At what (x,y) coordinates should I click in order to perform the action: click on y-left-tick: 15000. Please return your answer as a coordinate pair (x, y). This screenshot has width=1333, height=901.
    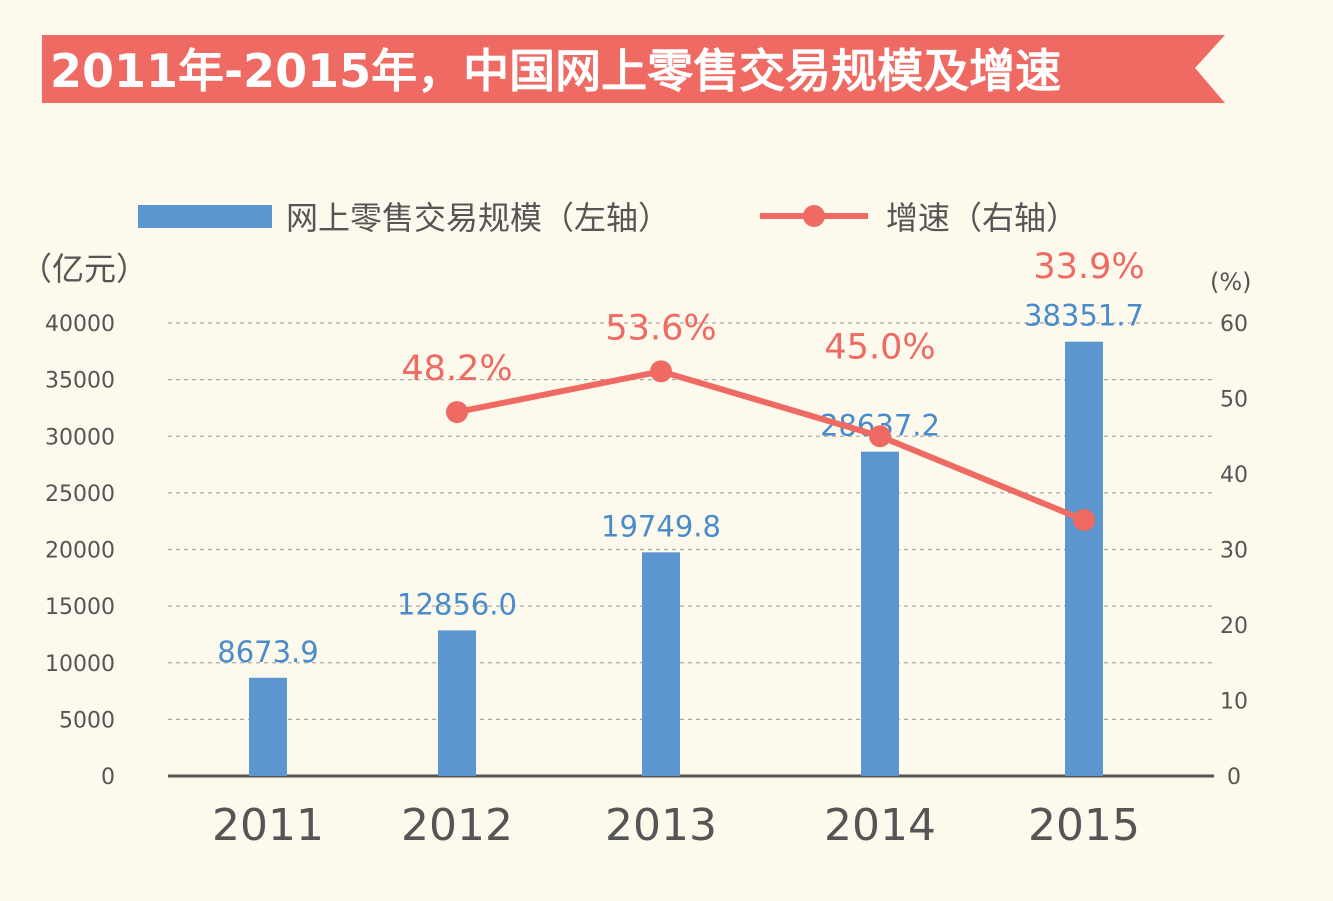
    Looking at the image, I should click on (80, 607).